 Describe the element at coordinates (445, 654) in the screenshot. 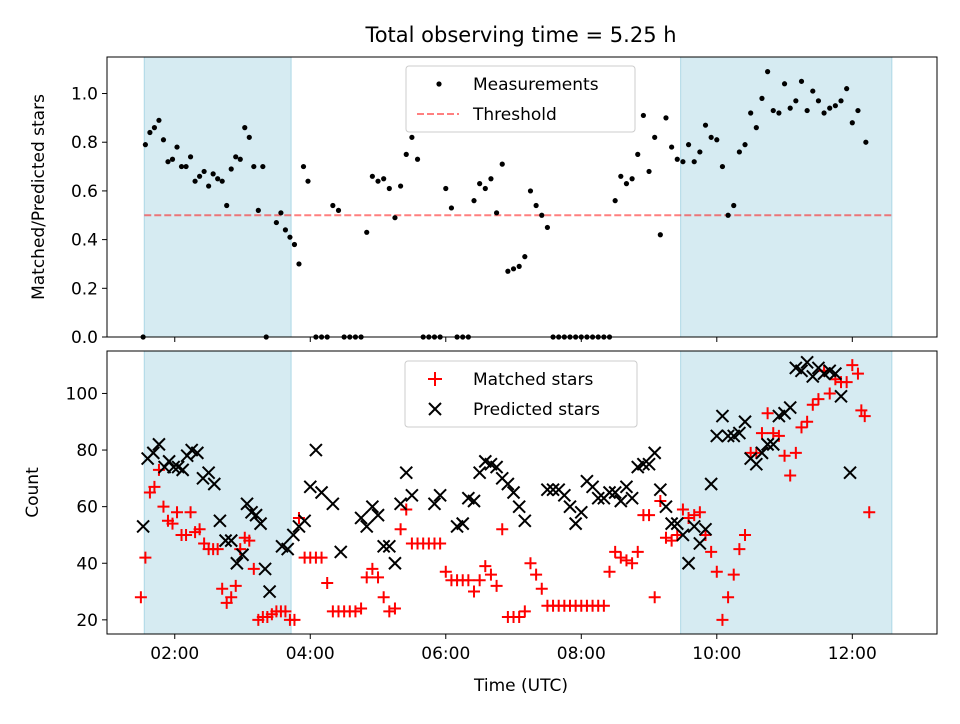

I see `x-tick-label: 06:00` at that location.